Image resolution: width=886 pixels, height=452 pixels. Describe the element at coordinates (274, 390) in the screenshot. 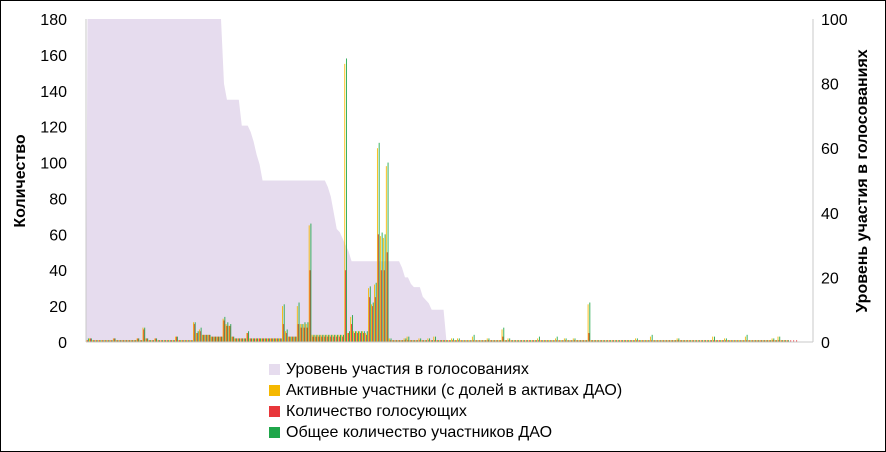

I see `legend-swatch-active` at that location.